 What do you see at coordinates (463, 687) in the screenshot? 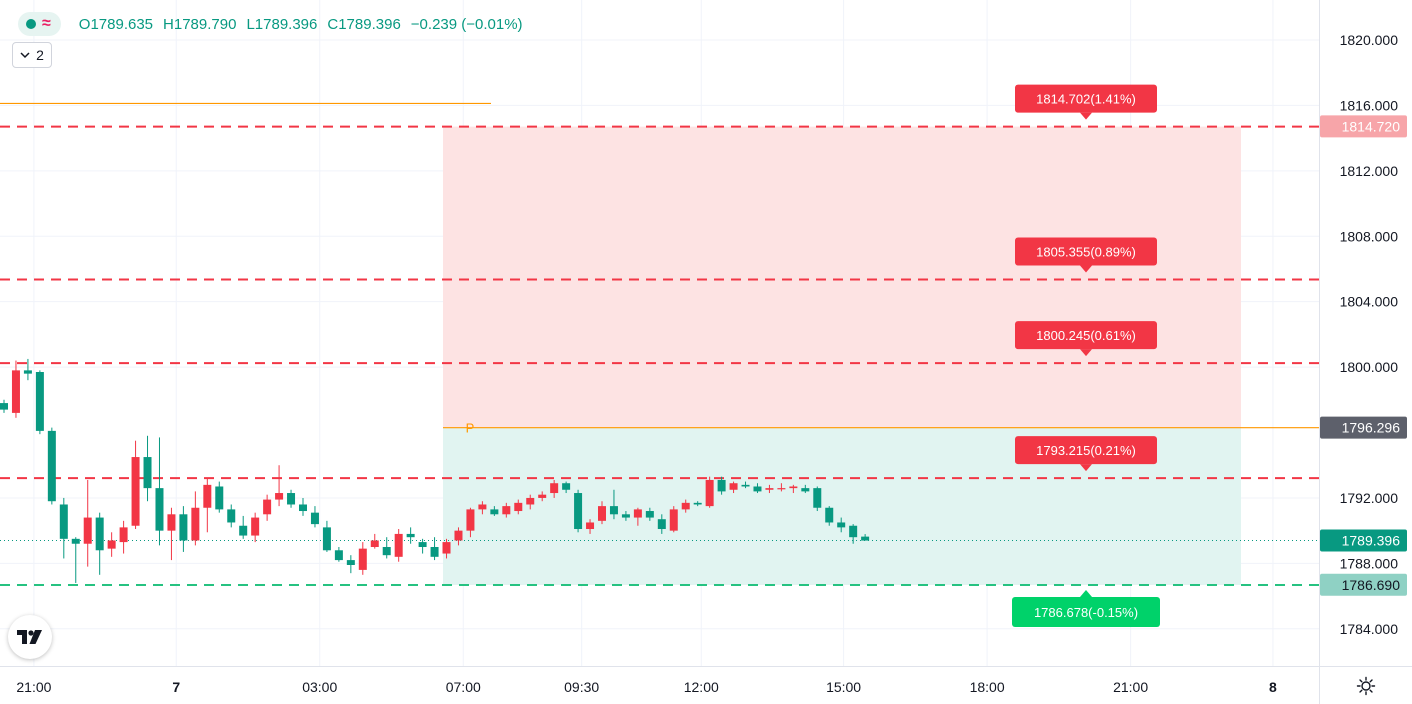
I see `time-tick-label: 07:00` at bounding box center [463, 687].